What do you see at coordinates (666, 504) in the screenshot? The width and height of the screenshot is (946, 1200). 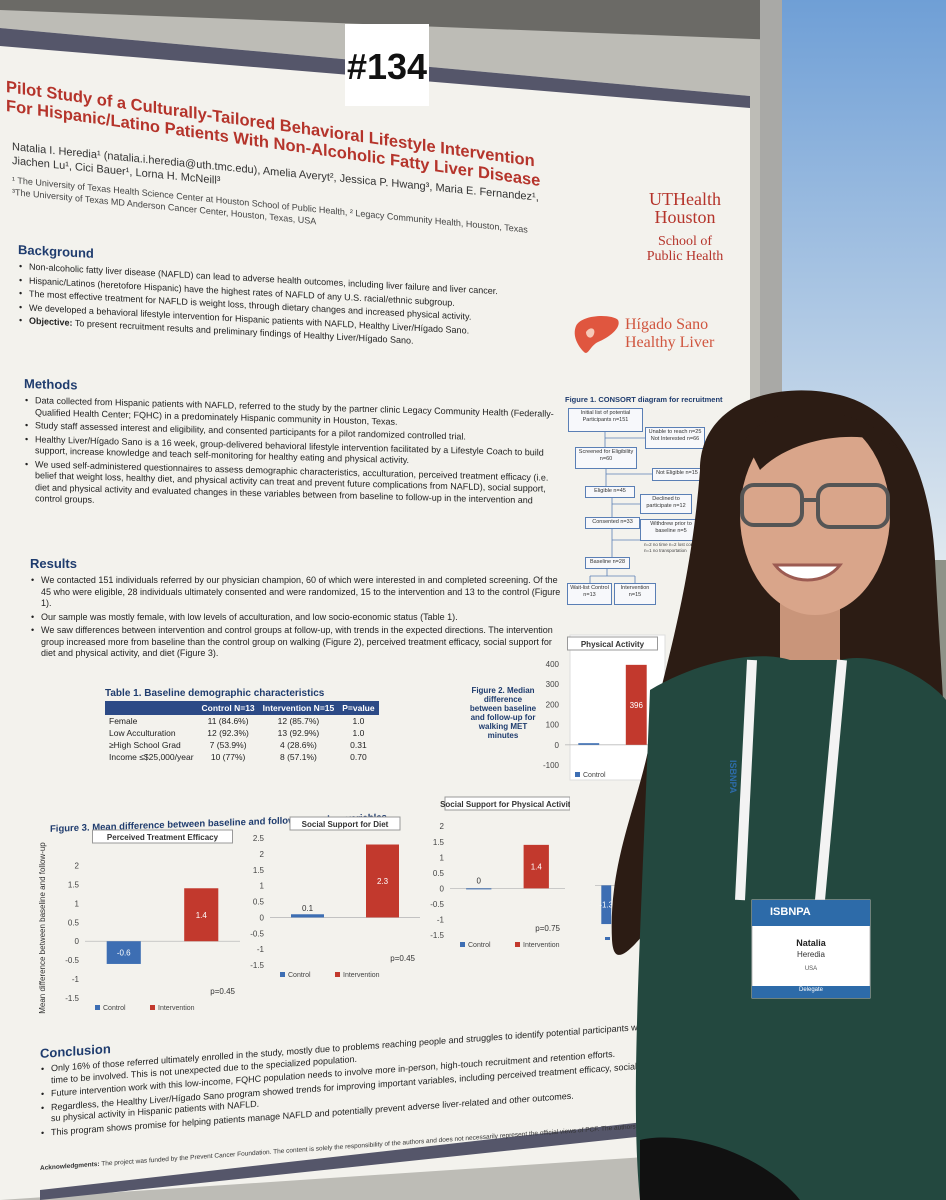 I see `consort-box: Declined to participate n=12` at bounding box center [666, 504].